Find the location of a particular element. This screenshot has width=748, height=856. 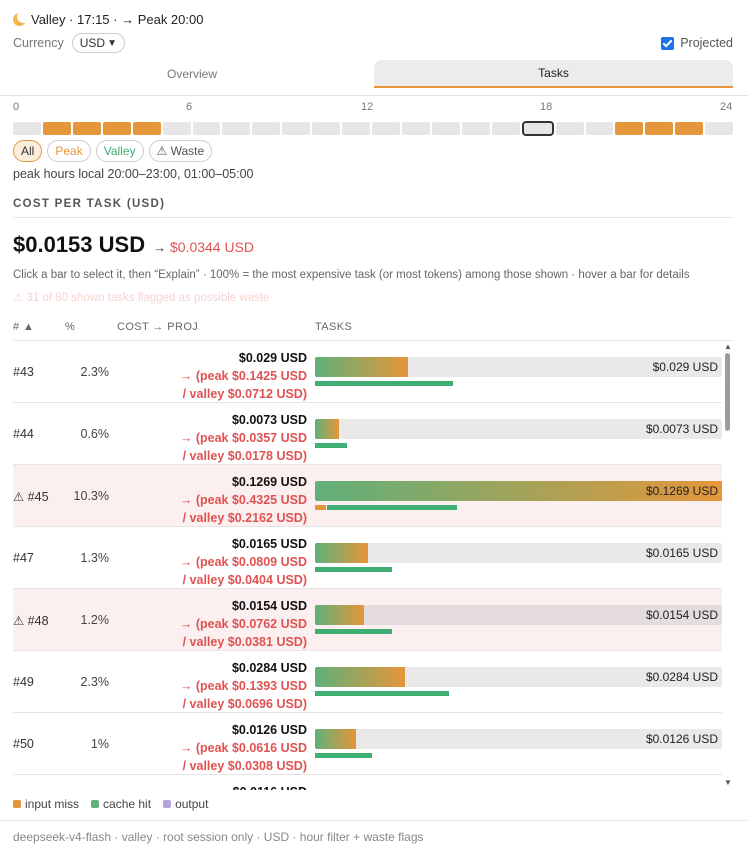

task-bar-track: $0.1269 USD is located at coordinates (518, 491).